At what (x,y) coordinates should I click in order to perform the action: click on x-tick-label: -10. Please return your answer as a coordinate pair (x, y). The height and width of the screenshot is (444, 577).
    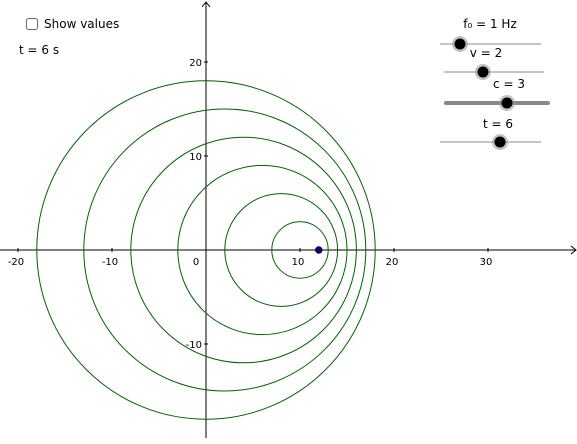
    Looking at the image, I should click on (110, 262).